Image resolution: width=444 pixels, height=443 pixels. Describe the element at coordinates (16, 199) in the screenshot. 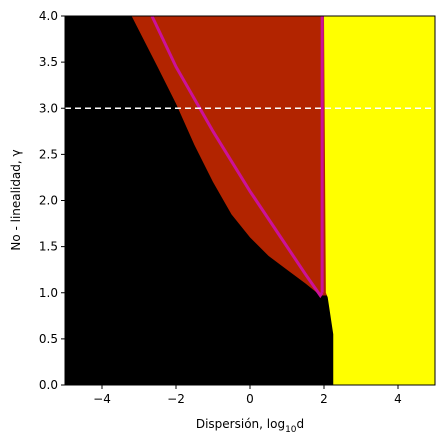

I see `y-axis-label: No - linealidad, γ` at that location.